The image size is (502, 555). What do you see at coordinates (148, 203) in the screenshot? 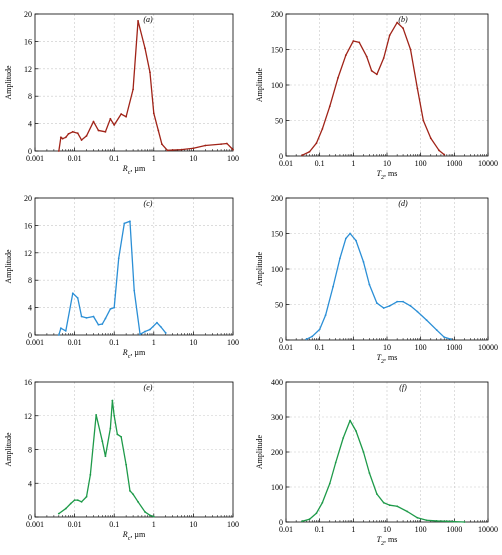
I see `panel-label: (c)` at bounding box center [148, 203].